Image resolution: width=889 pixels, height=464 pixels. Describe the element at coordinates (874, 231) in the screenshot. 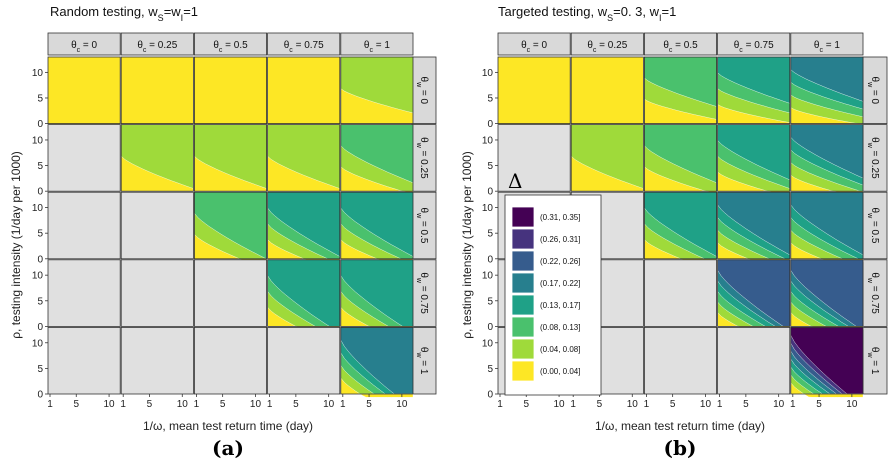

I see `facet-value: = 0.5` at that location.